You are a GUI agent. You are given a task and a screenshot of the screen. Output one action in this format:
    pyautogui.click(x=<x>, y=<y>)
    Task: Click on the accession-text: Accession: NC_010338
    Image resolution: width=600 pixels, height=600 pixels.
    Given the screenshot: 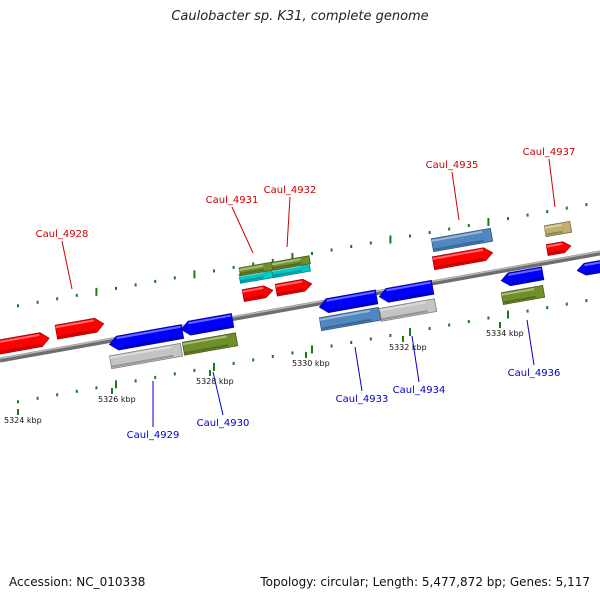 What is the action you would take?
    pyautogui.click(x=77, y=582)
    